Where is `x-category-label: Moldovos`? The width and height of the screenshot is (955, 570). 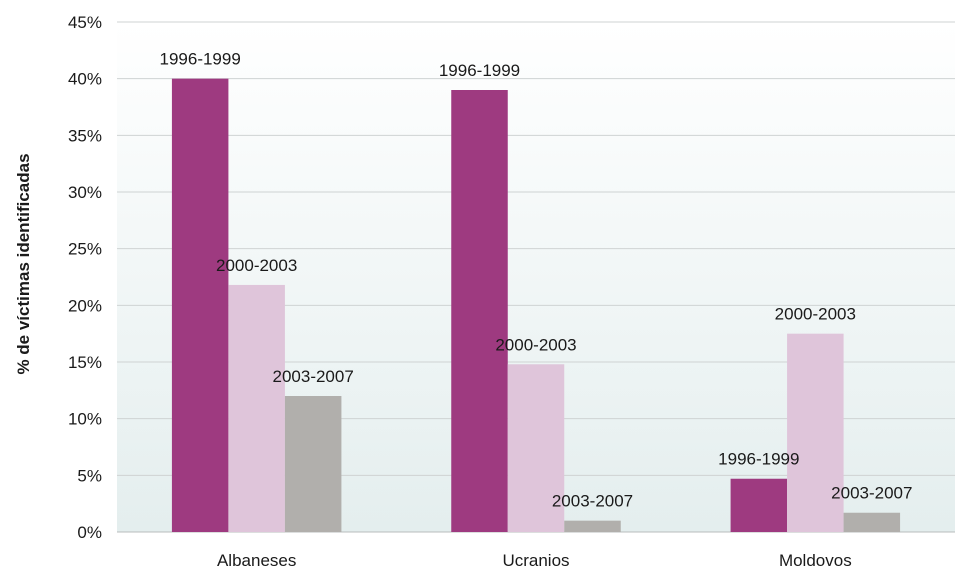
x-category-label: Moldovos is located at coordinates (815, 560).